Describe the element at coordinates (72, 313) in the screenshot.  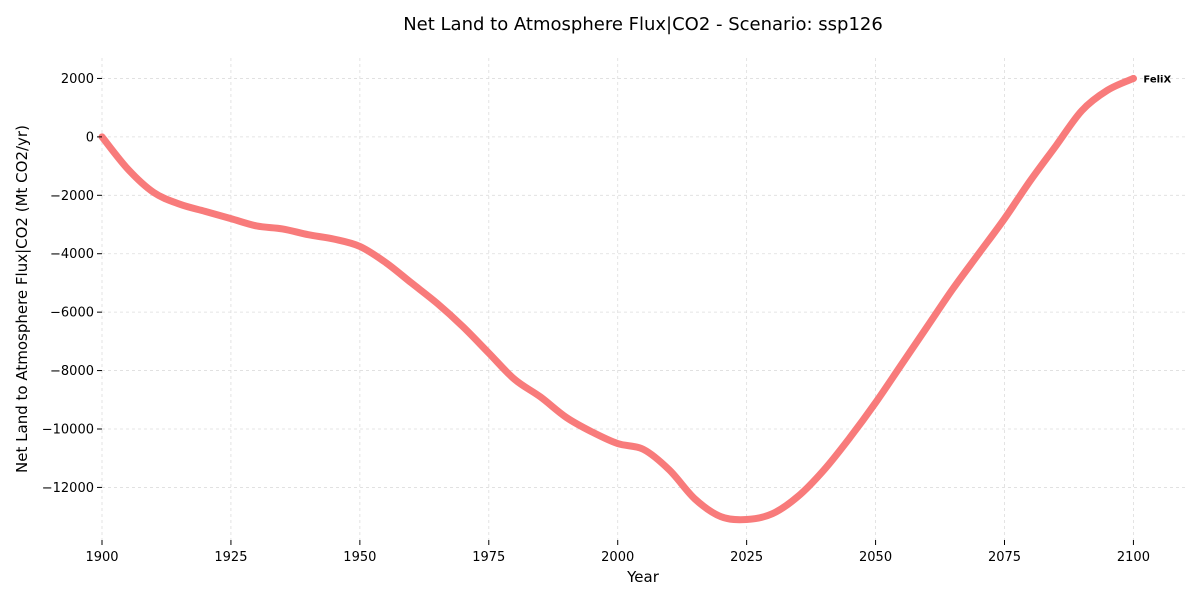
I see `y-tick-label: −6000` at that location.